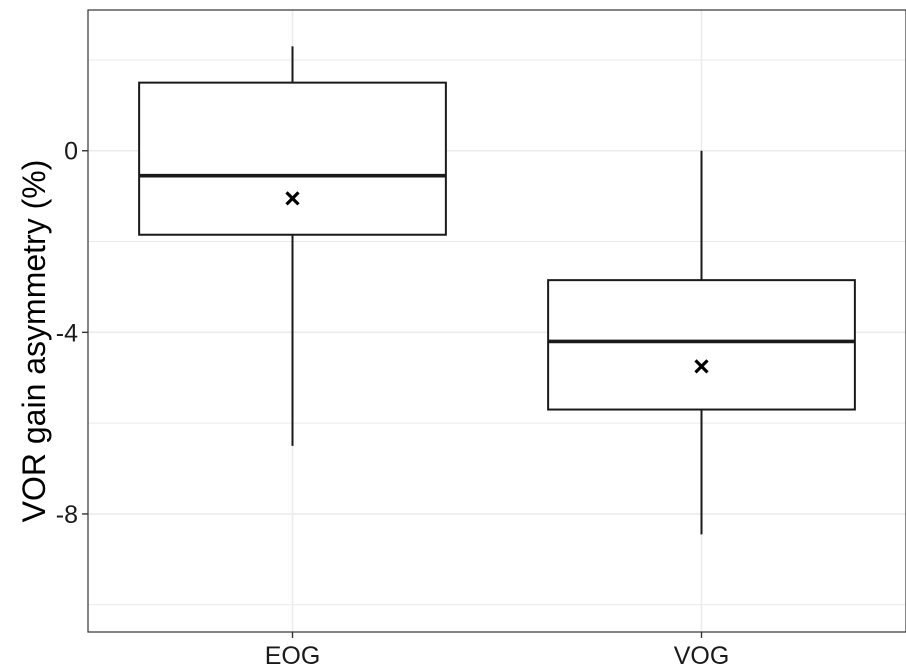  Describe the element at coordinates (702, 655) in the screenshot. I see `x-tick-label: VOG` at that location.